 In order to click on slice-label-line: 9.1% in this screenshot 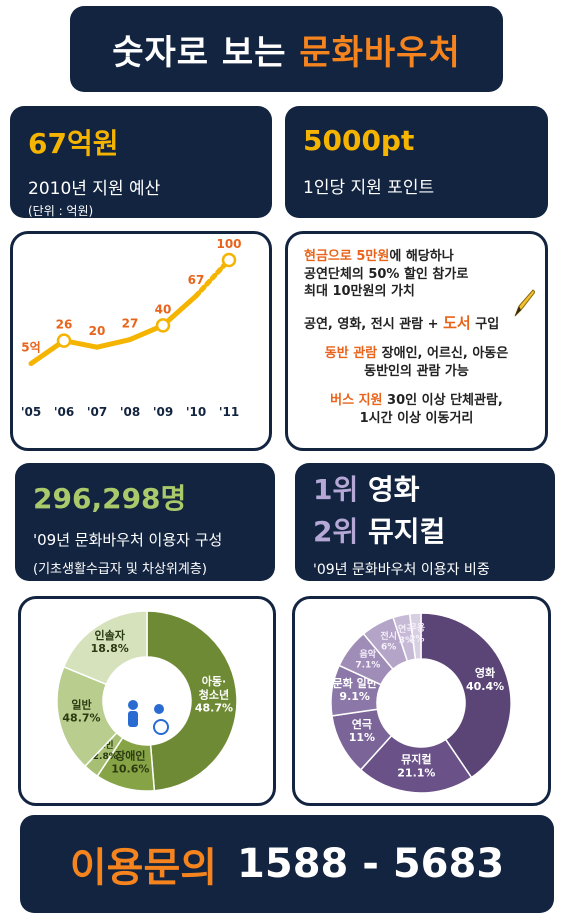, I will do `click(354, 696)`.